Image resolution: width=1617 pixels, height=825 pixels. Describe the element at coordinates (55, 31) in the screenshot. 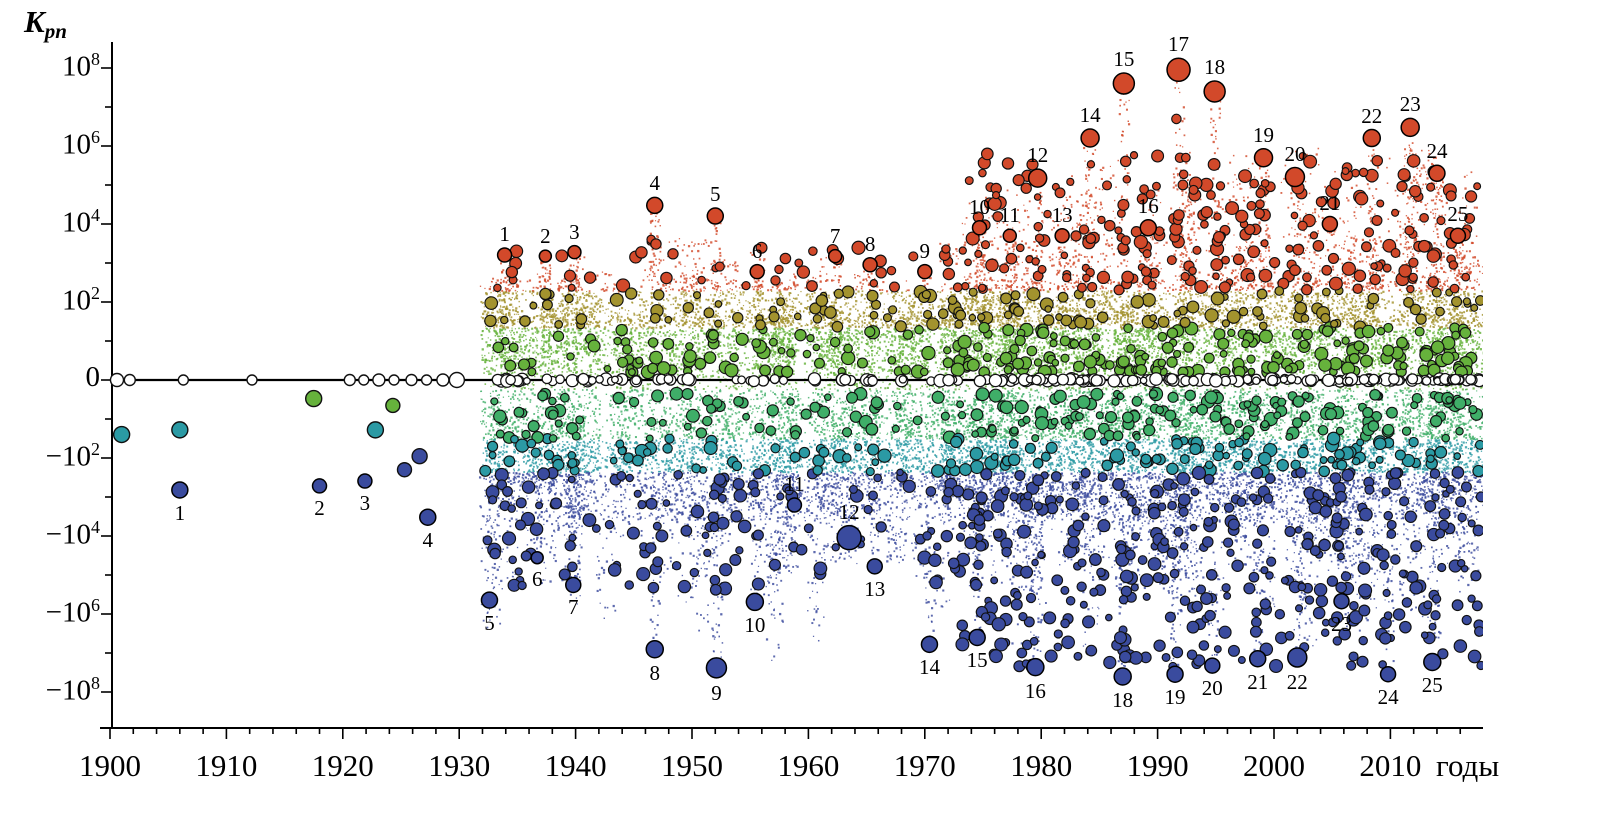

I see `y-axis-title-subscript: pn` at that location.